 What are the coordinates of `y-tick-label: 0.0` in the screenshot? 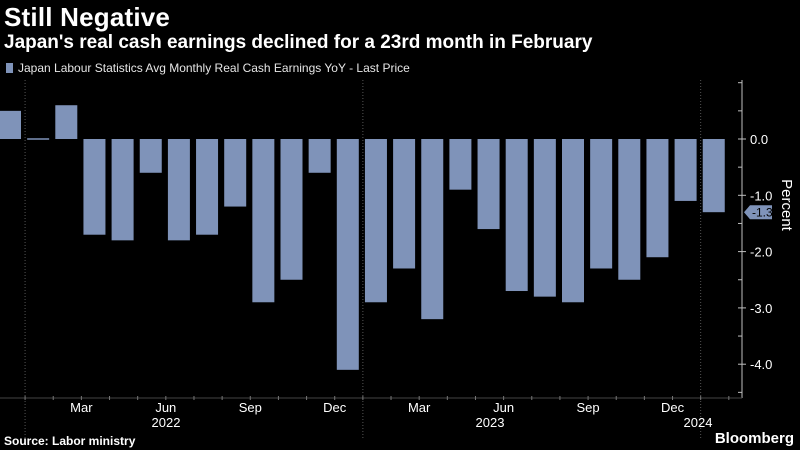 It's located at (759, 139).